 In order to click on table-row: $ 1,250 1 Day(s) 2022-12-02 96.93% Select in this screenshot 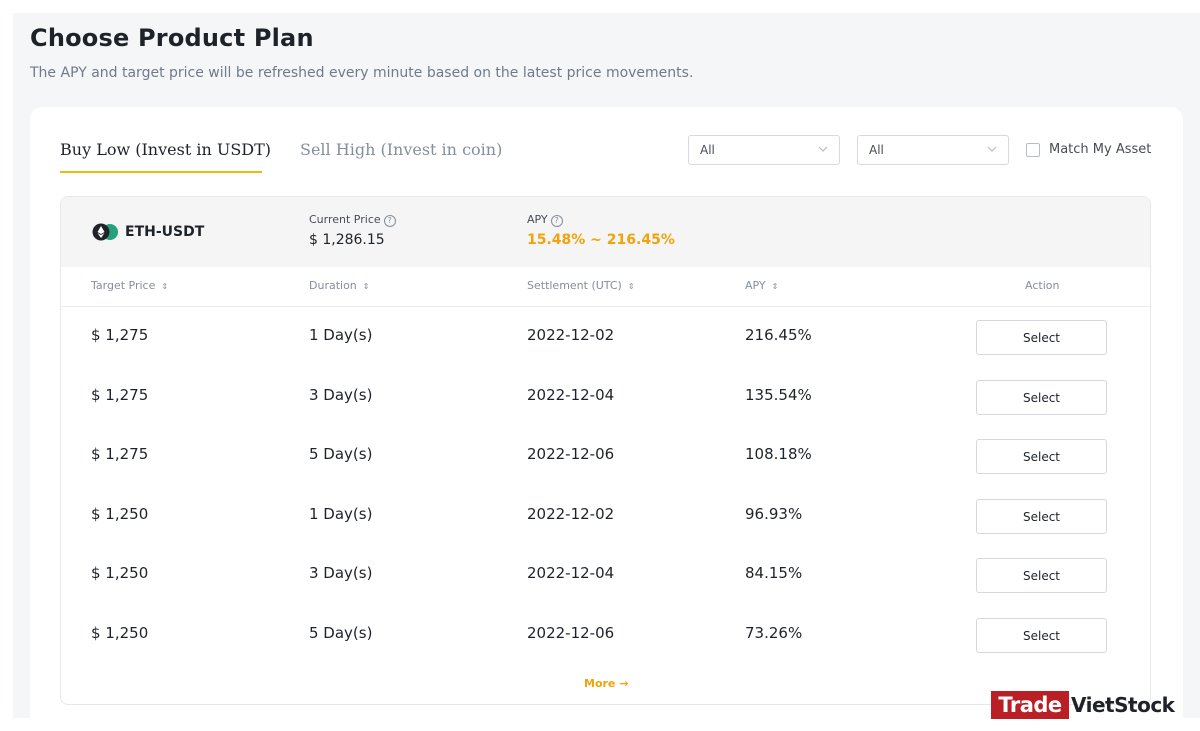, I will do `click(605, 516)`.